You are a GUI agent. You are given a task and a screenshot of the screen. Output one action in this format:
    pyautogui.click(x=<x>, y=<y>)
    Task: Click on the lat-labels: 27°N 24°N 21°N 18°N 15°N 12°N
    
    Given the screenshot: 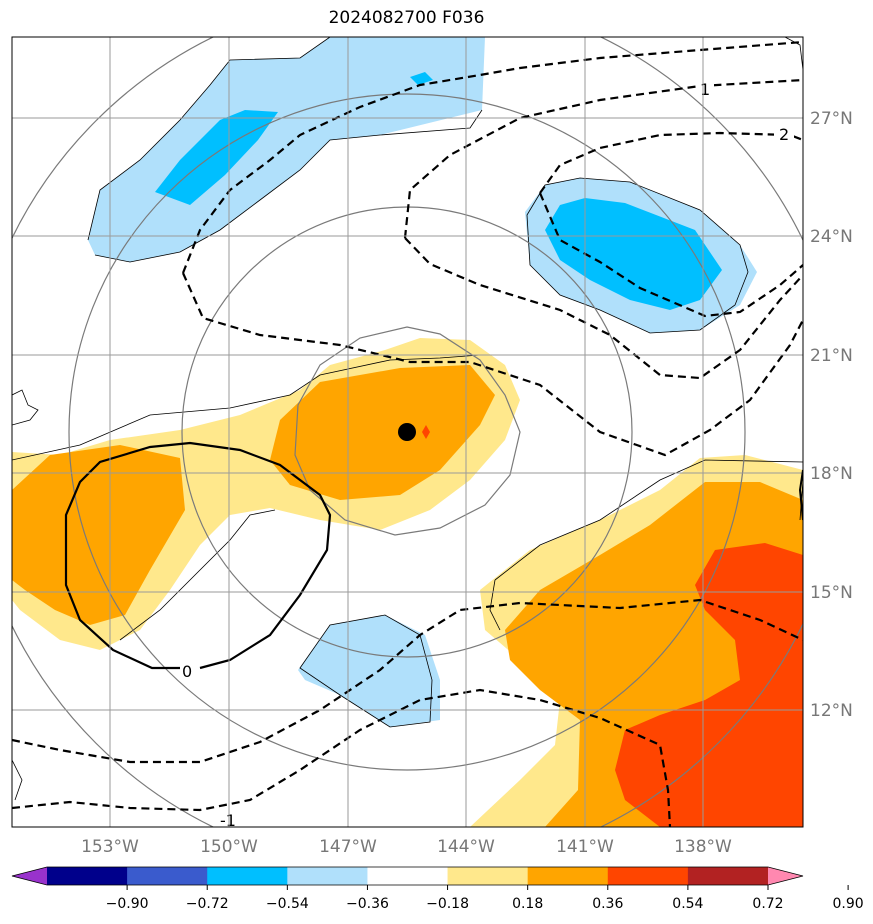 What is the action you would take?
    pyautogui.click(x=831, y=415)
    